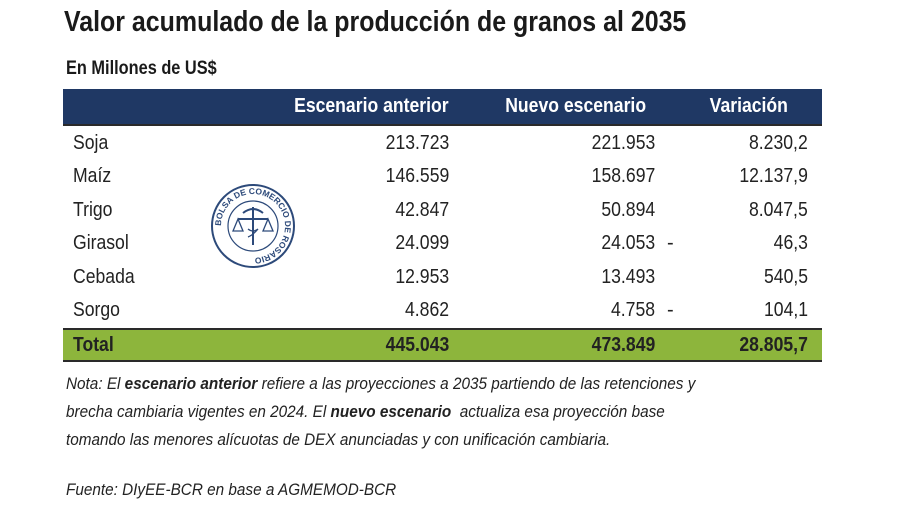  I want to click on cell-anterior: 12.953, so click(422, 276).